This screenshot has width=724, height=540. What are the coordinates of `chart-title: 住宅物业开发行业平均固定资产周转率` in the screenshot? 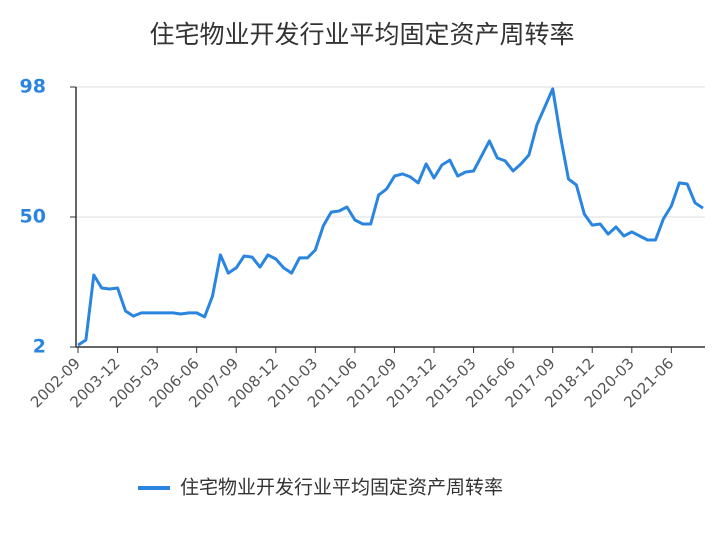 It's located at (361, 34).